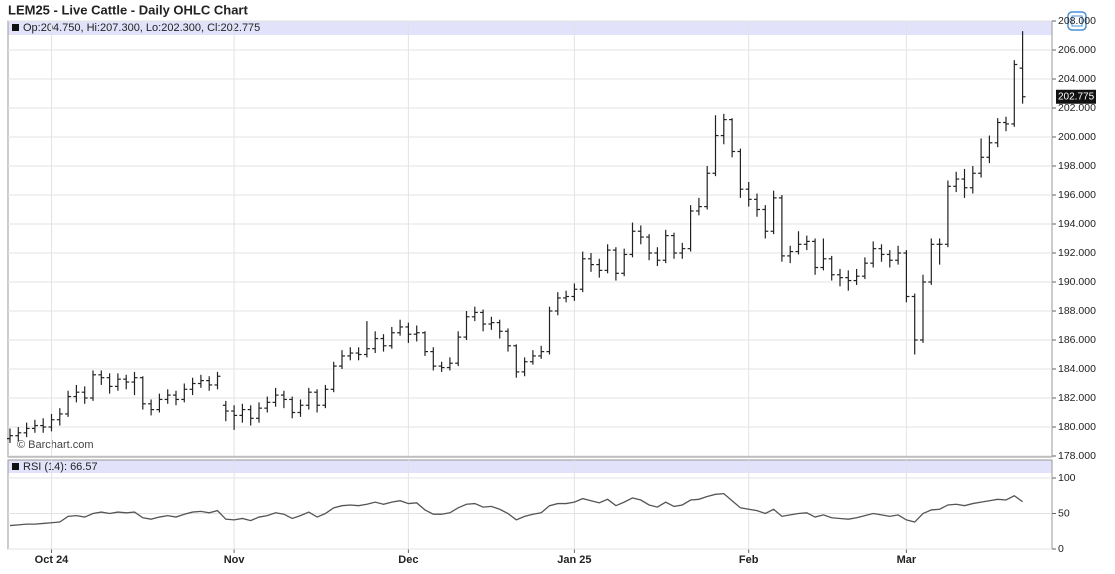 The height and width of the screenshot is (574, 1115). Describe the element at coordinates (1077, 398) in the screenshot. I see `y-tick-label: 182.000` at that location.